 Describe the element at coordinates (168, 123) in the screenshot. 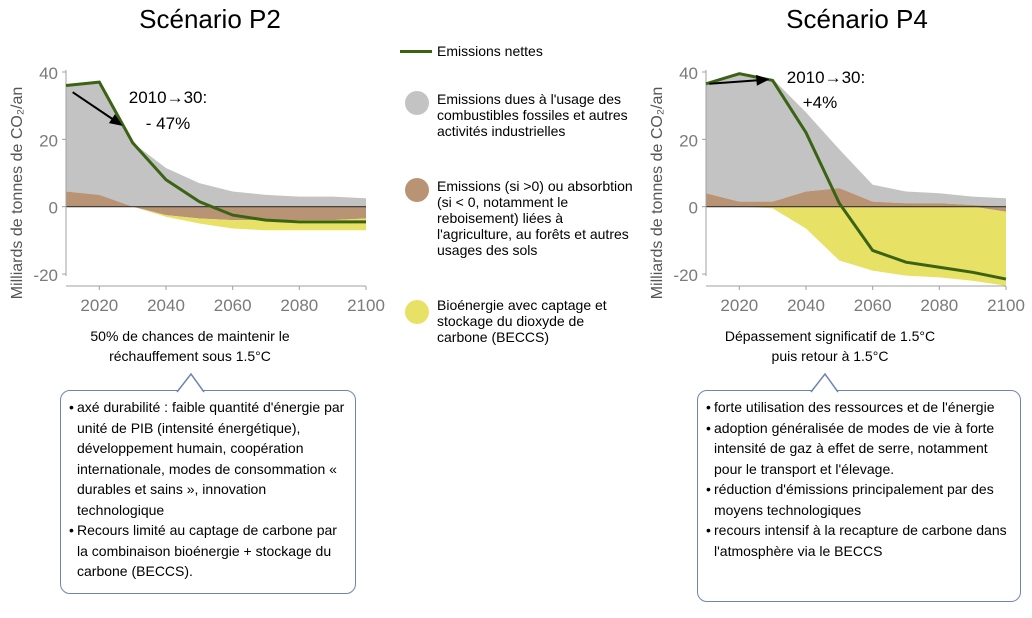

I see `annotation-value: - 47%` at that location.